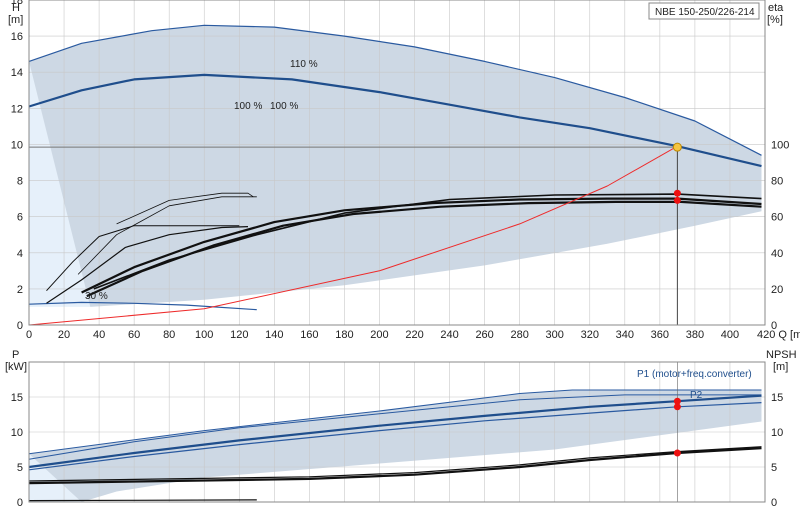 The height and width of the screenshot is (520, 800). What do you see at coordinates (780, 367) in the screenshot?
I see `npsh-unit-label: [m]` at bounding box center [780, 367].